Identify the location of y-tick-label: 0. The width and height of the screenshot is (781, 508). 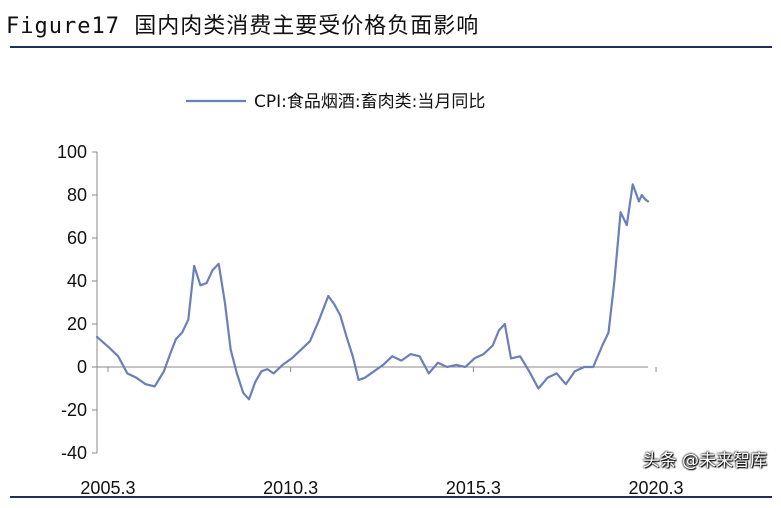
(82, 367).